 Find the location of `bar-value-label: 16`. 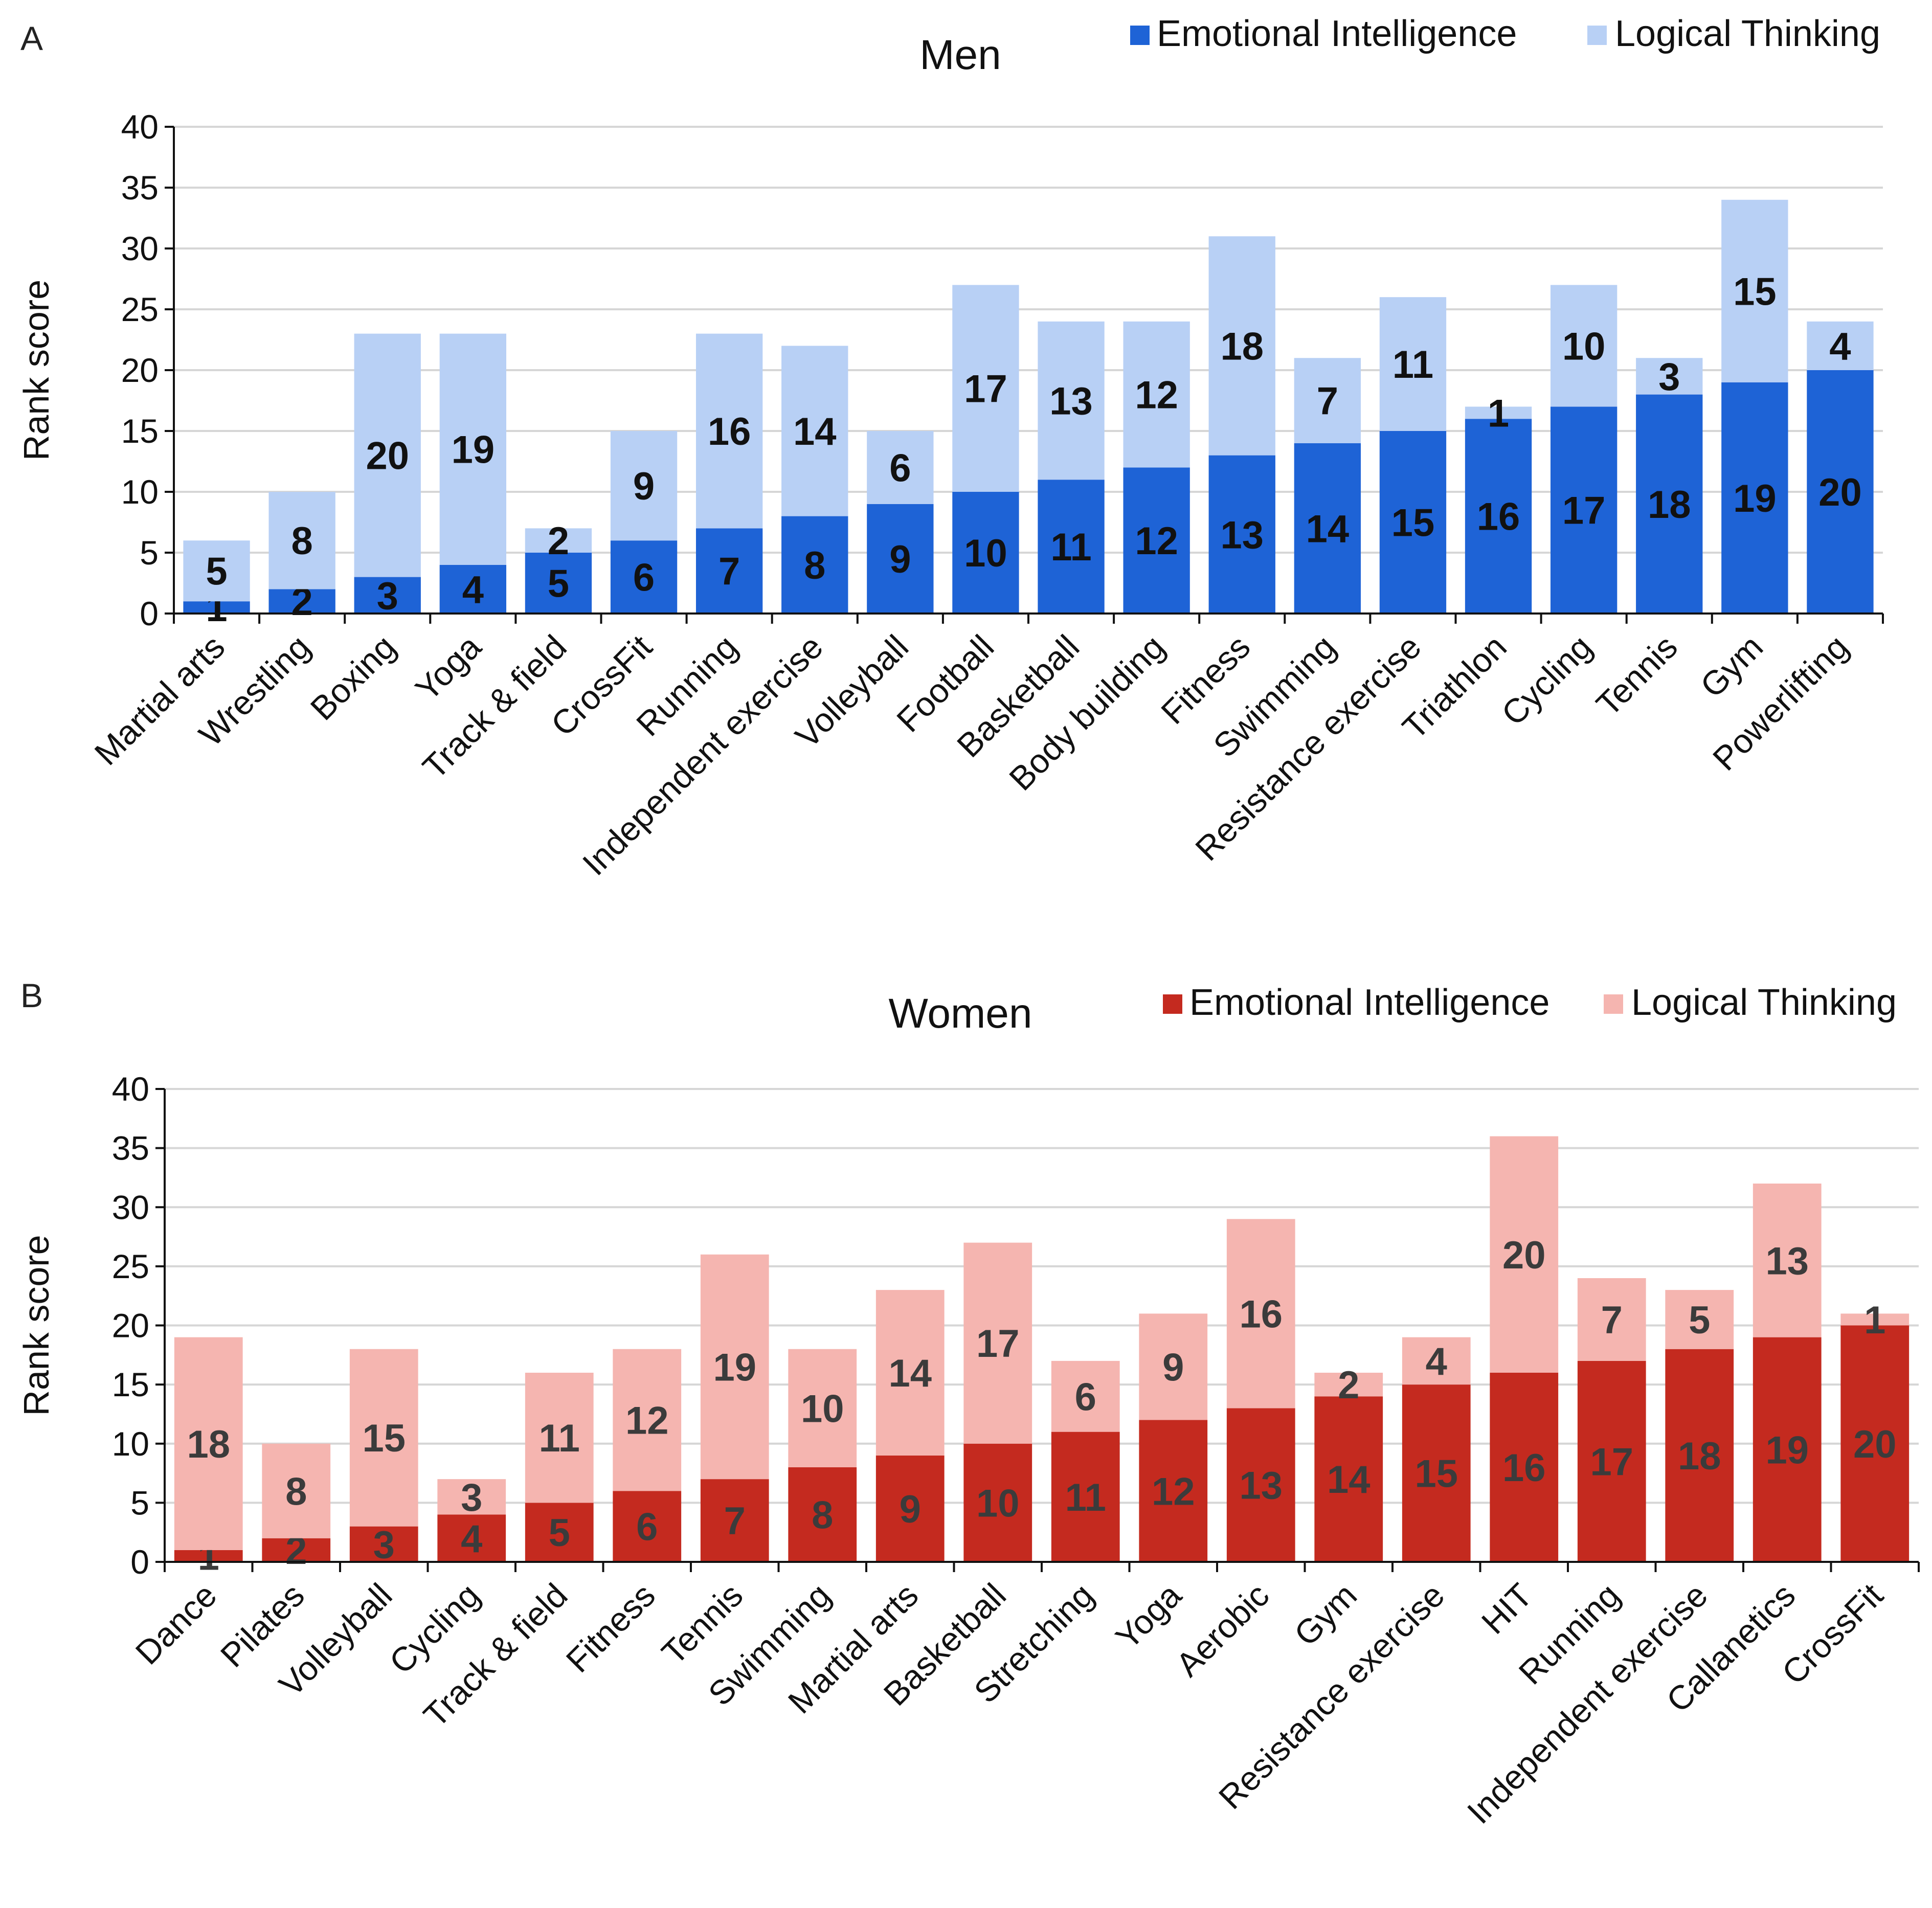

bar-value-label: 16 is located at coordinates (1498, 517).